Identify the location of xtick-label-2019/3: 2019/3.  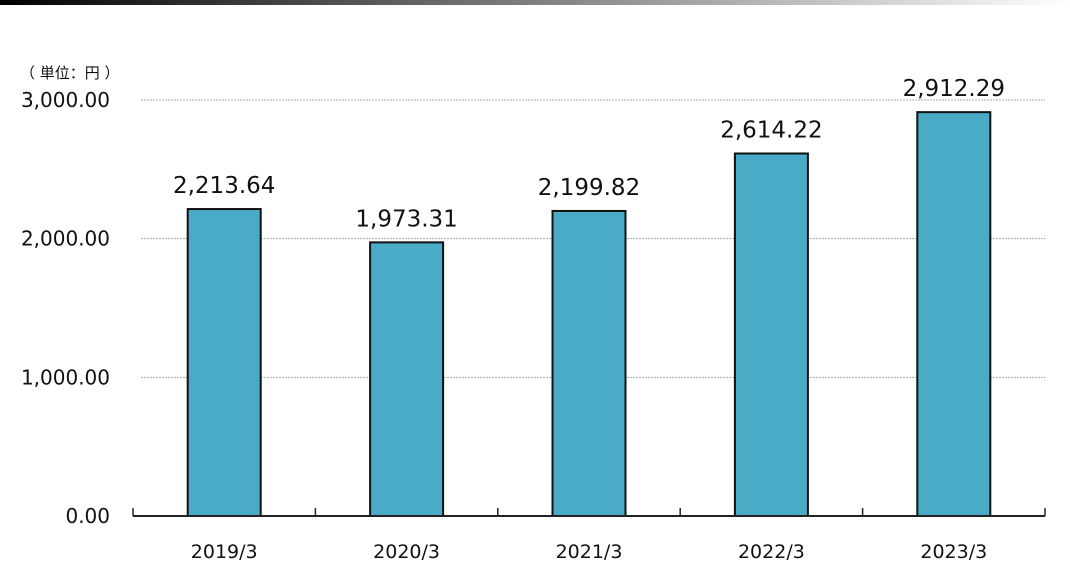
(224, 552).